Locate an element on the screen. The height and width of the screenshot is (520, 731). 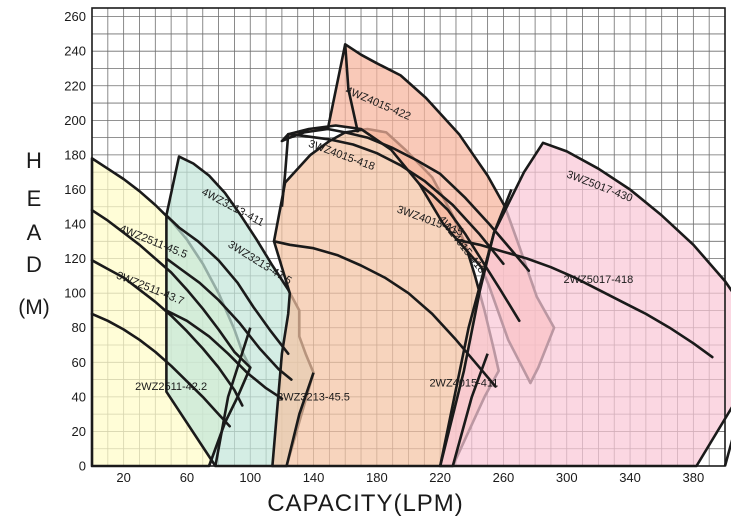
x-tick-label: 220 is located at coordinates (440, 477).